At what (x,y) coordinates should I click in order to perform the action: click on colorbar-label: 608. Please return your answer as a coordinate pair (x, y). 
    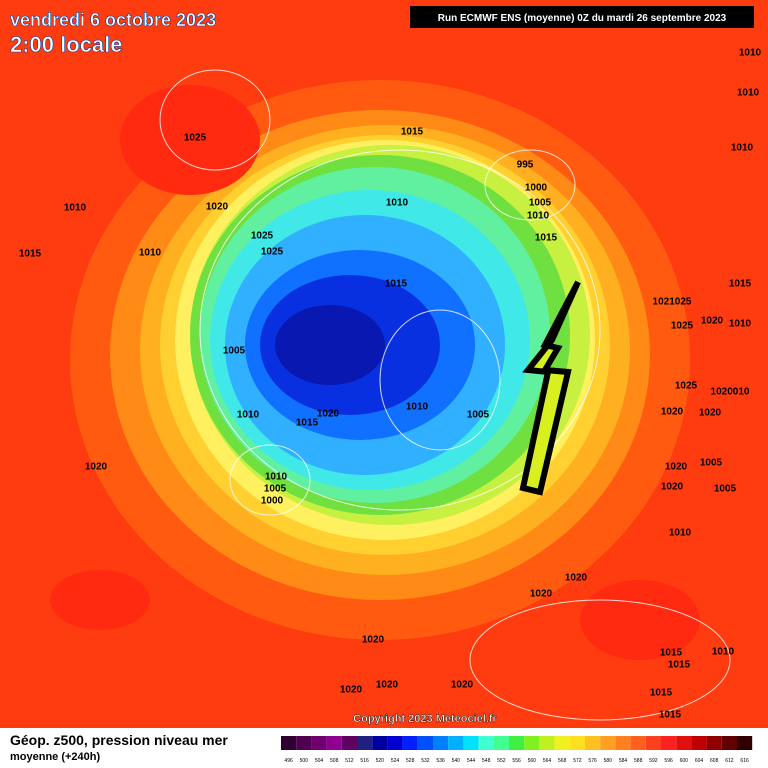
    Looking at the image, I should click on (714, 761).